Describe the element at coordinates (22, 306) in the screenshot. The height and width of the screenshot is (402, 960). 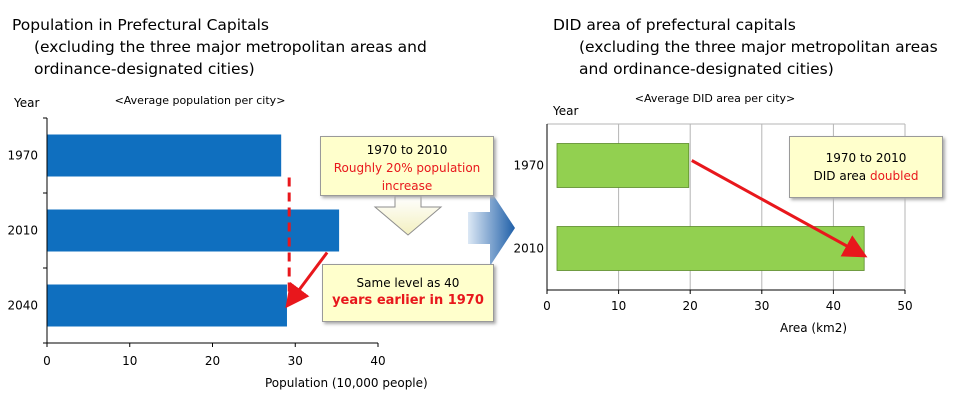
I see `y-tick-label-2040: 2040` at that location.